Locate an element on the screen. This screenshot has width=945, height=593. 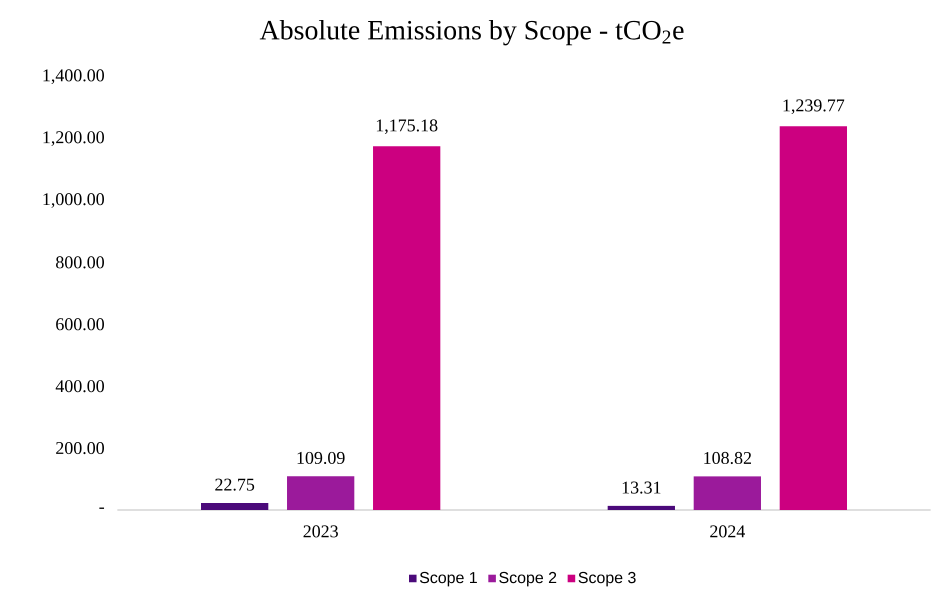
data-label: 1,239.77 is located at coordinates (814, 106).